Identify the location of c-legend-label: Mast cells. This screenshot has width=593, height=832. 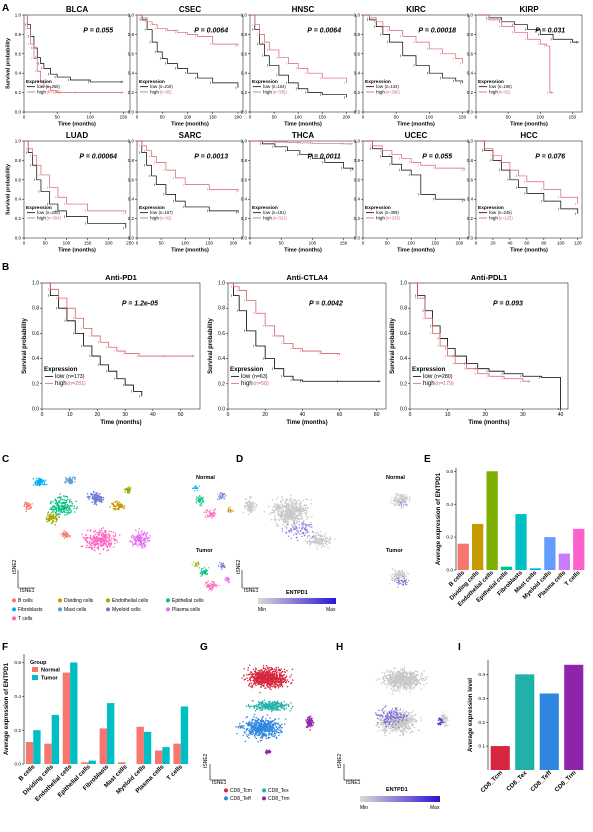
(75, 610).